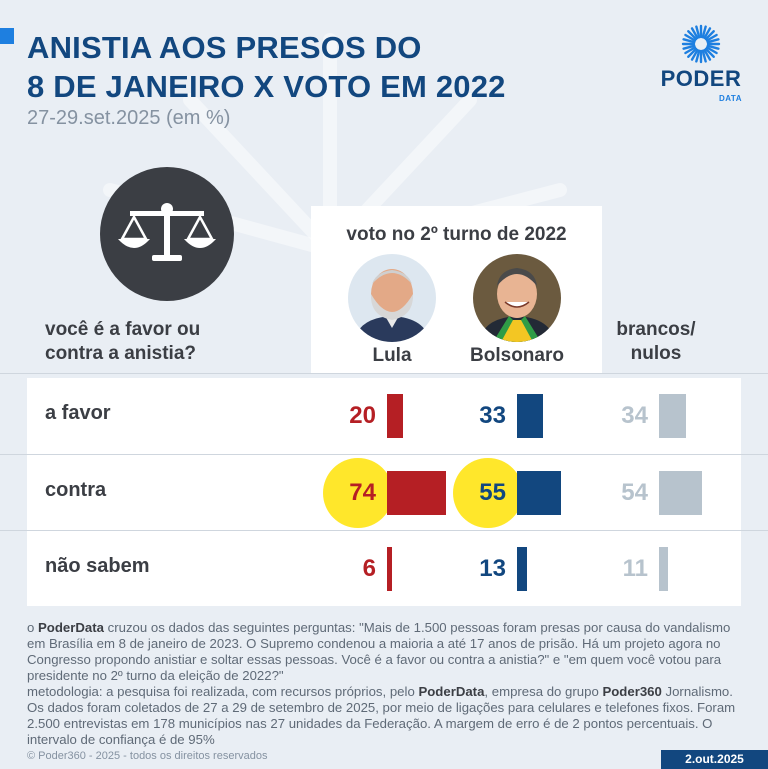  What do you see at coordinates (701, 44) in the screenshot?
I see `sunburst-icon` at bounding box center [701, 44].